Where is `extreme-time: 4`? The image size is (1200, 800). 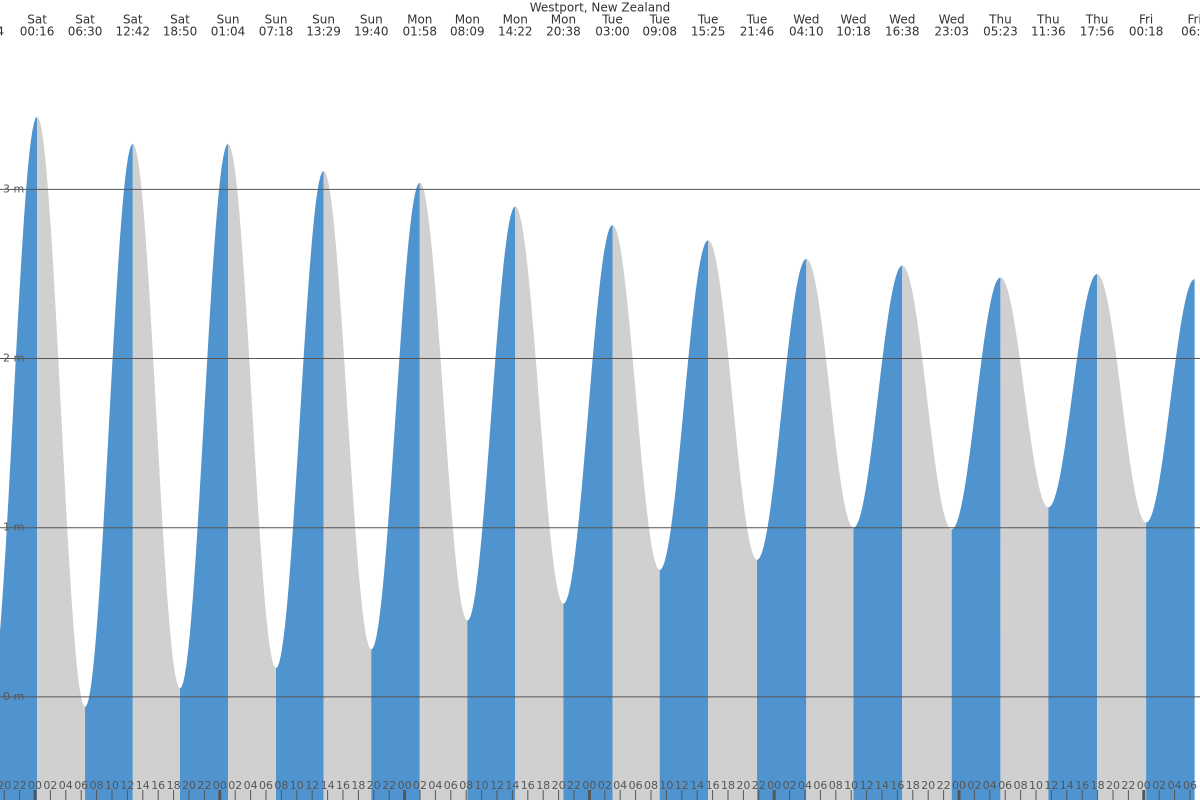 extreme-time: 4 is located at coordinates (2, 32).